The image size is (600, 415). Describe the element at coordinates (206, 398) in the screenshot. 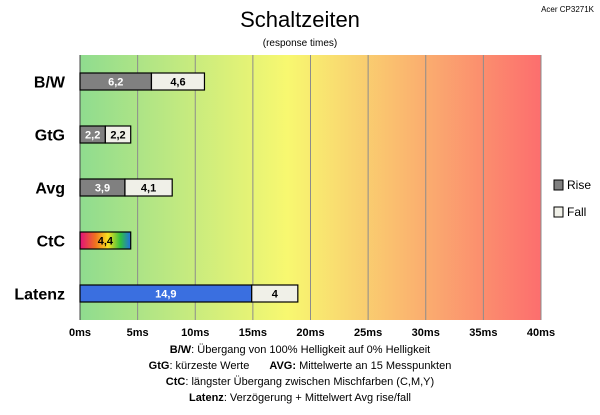

I see `footnote-latenz-key: Latenz` at that location.